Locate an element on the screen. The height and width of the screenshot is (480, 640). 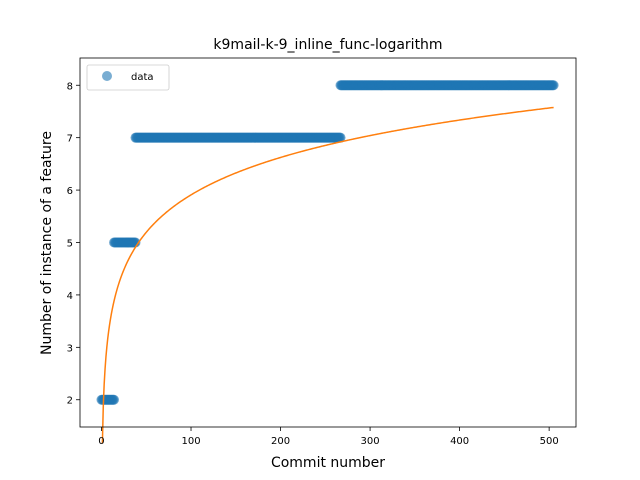
y-tick-label: 2 is located at coordinates (70, 401).